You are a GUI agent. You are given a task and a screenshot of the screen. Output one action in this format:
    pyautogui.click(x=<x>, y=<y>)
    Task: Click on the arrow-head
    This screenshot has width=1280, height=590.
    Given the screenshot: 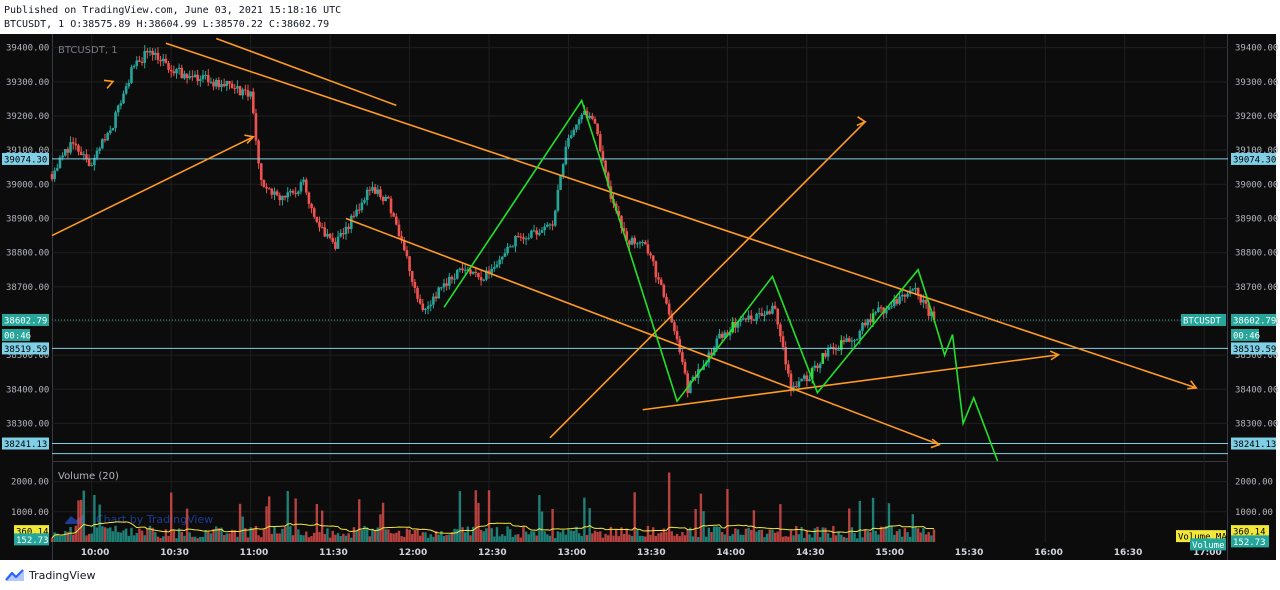 What is the action you would take?
    pyautogui.click(x=935, y=443)
    